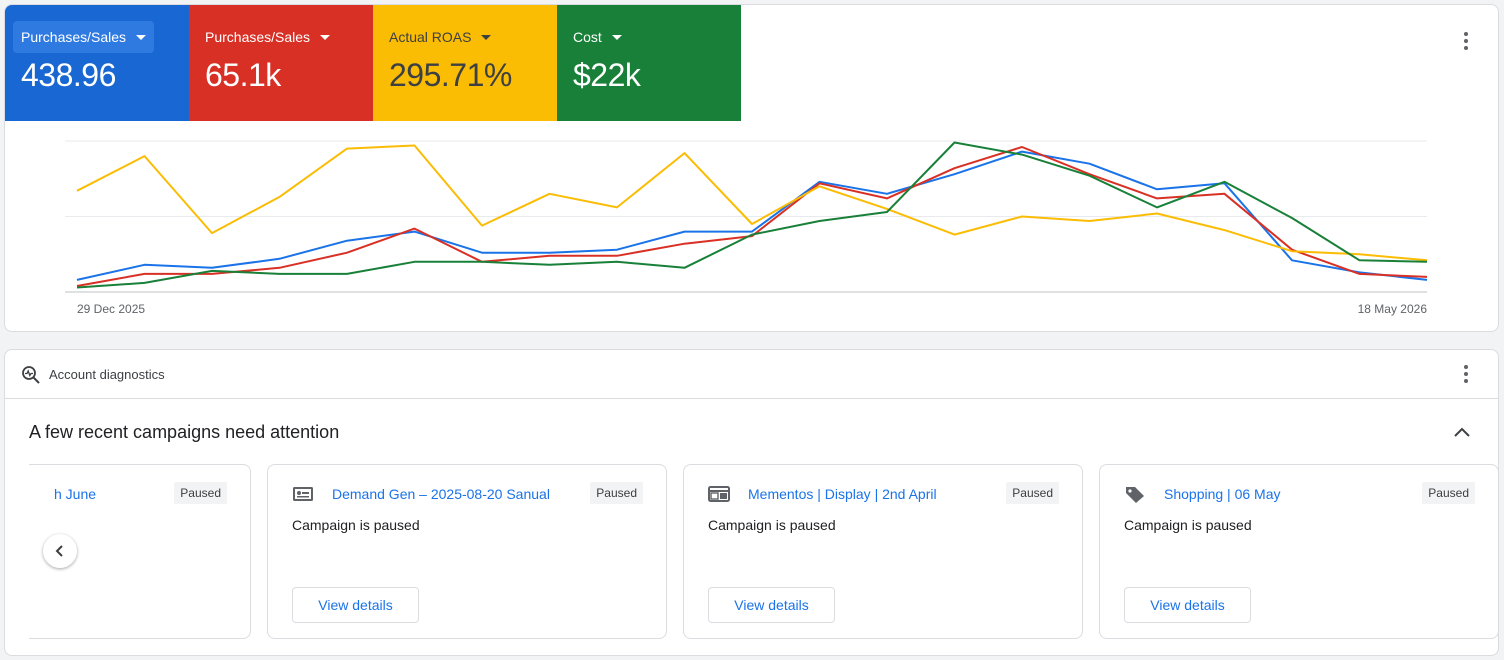 The height and width of the screenshot is (660, 1504). Describe the element at coordinates (184, 432) in the screenshot. I see `attention-heading: A few recent campaigns need attention` at that location.